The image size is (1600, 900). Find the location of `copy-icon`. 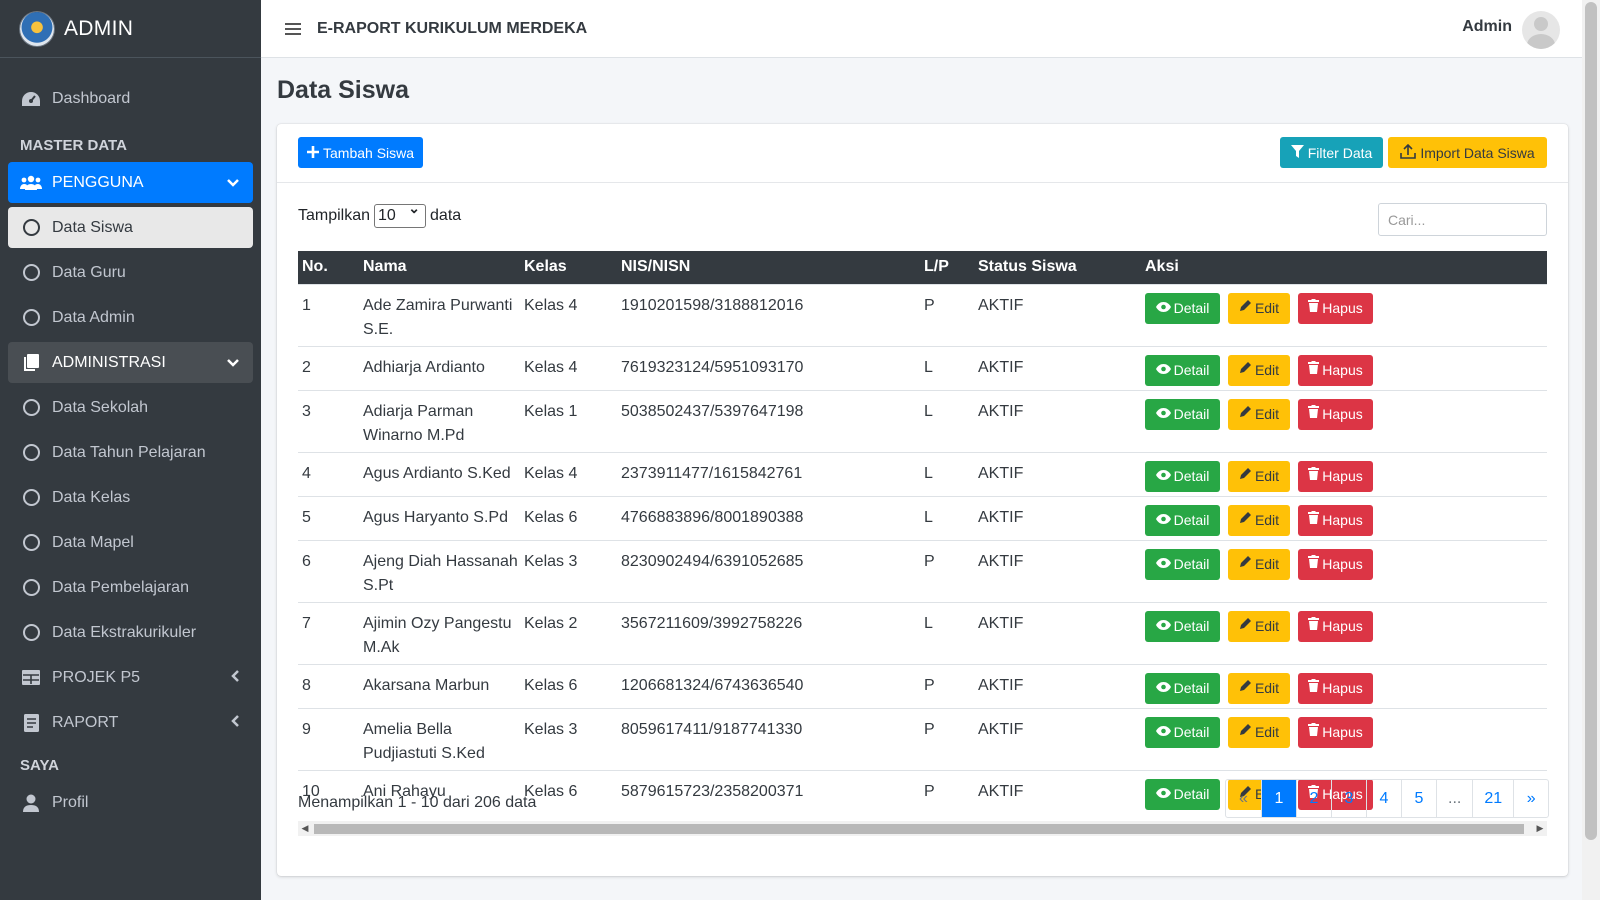

copy-icon is located at coordinates (31, 363).